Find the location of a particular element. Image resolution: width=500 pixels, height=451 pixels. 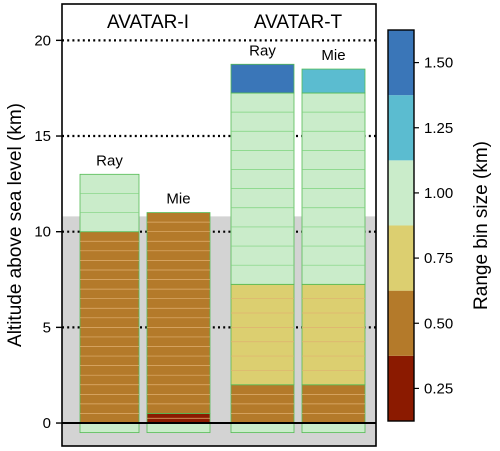

colorbar-frame is located at coordinates (401, 225).